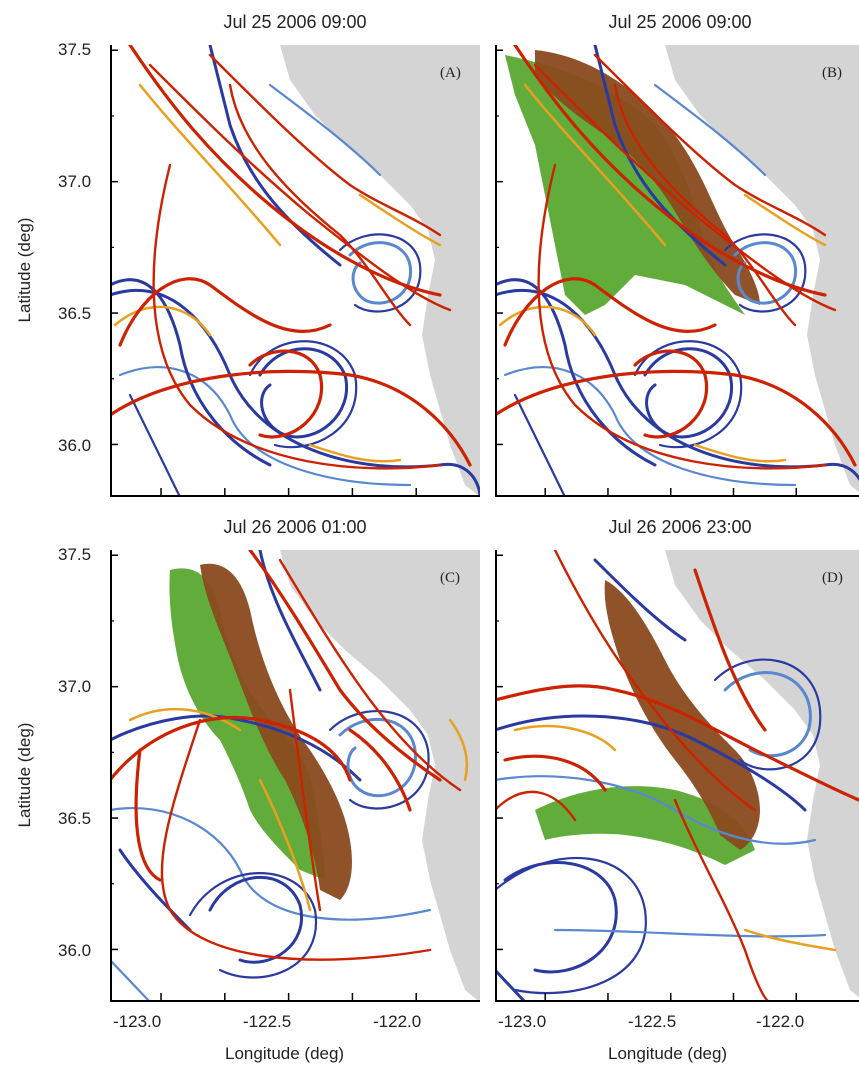 Image resolution: width=859 pixels, height=1076 pixels. I want to click on ylabel-bottom: Latitude (deg), so click(24, 775).